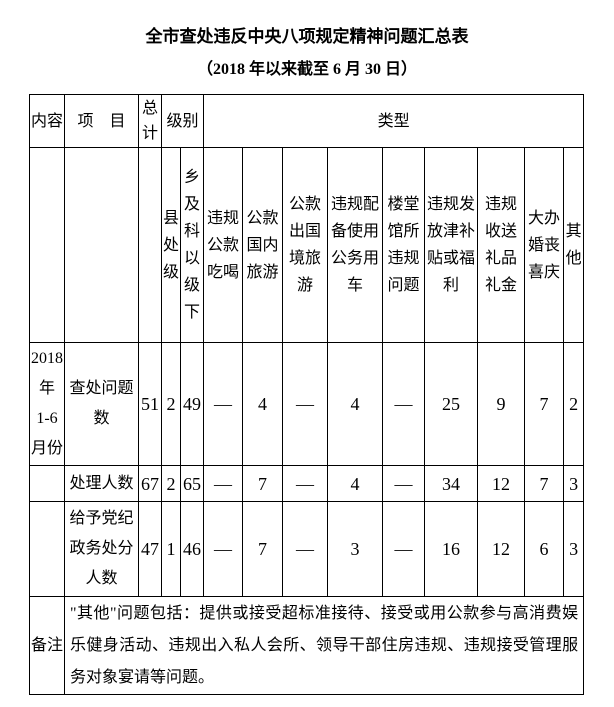  What do you see at coordinates (223, 245) in the screenshot?
I see `type-header-cell-0: 违规 公款 吃喝` at bounding box center [223, 245].